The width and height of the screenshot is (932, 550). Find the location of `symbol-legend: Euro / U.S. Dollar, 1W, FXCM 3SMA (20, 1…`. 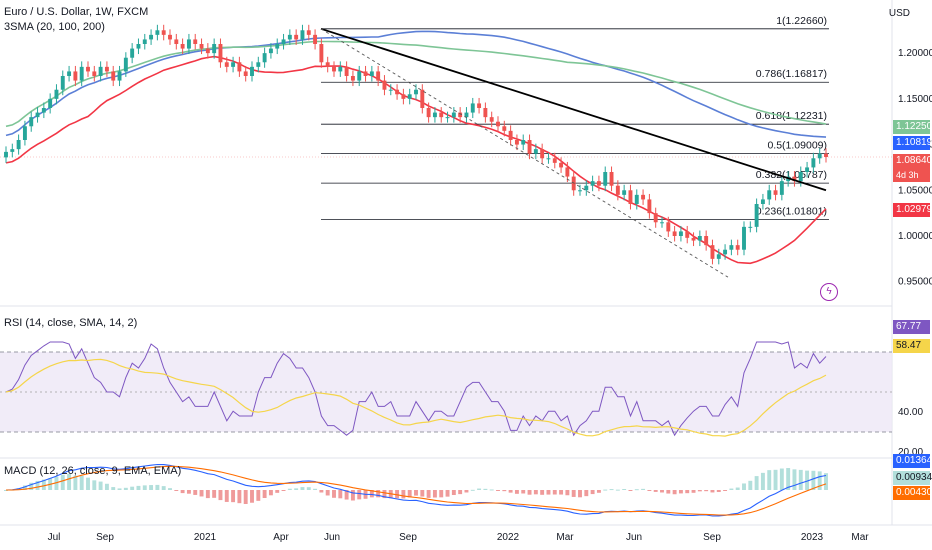

symbol-legend: Euro / U.S. Dollar, 1W, FXCM 3SMA (20, 1… is located at coordinates (76, 19).